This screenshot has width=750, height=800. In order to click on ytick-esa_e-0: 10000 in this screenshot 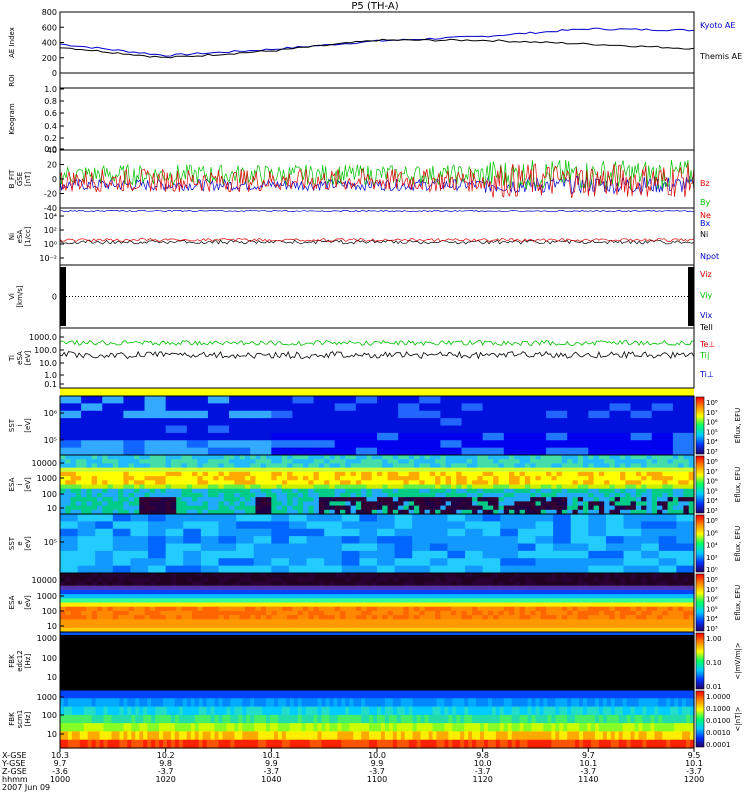, I will do `click(44, 580)`.